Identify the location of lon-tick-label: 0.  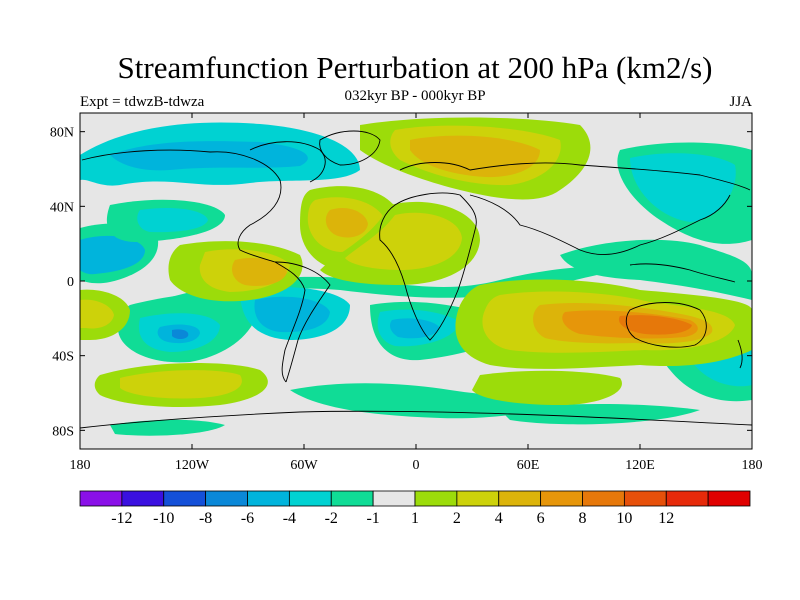
(416, 465).